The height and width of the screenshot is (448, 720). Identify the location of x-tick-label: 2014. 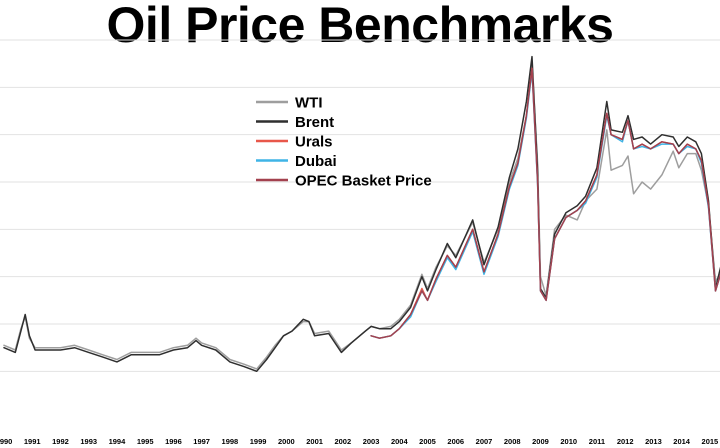
(682, 441).